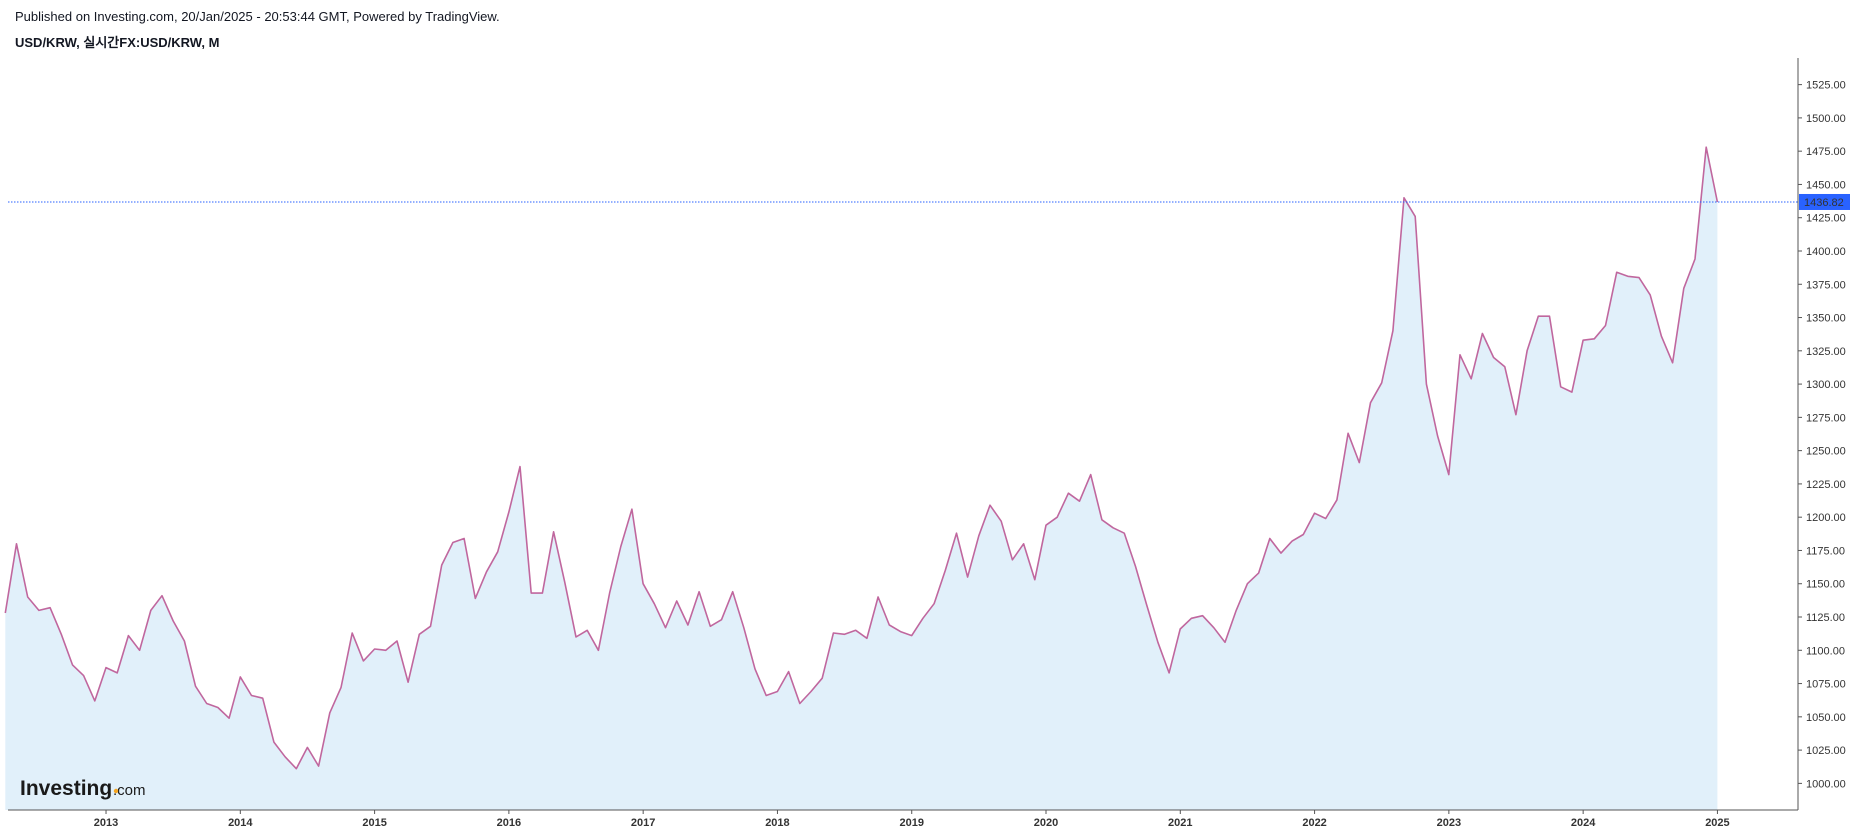 The width and height of the screenshot is (1855, 834). I want to click on x-tick-label: 2018, so click(777, 823).